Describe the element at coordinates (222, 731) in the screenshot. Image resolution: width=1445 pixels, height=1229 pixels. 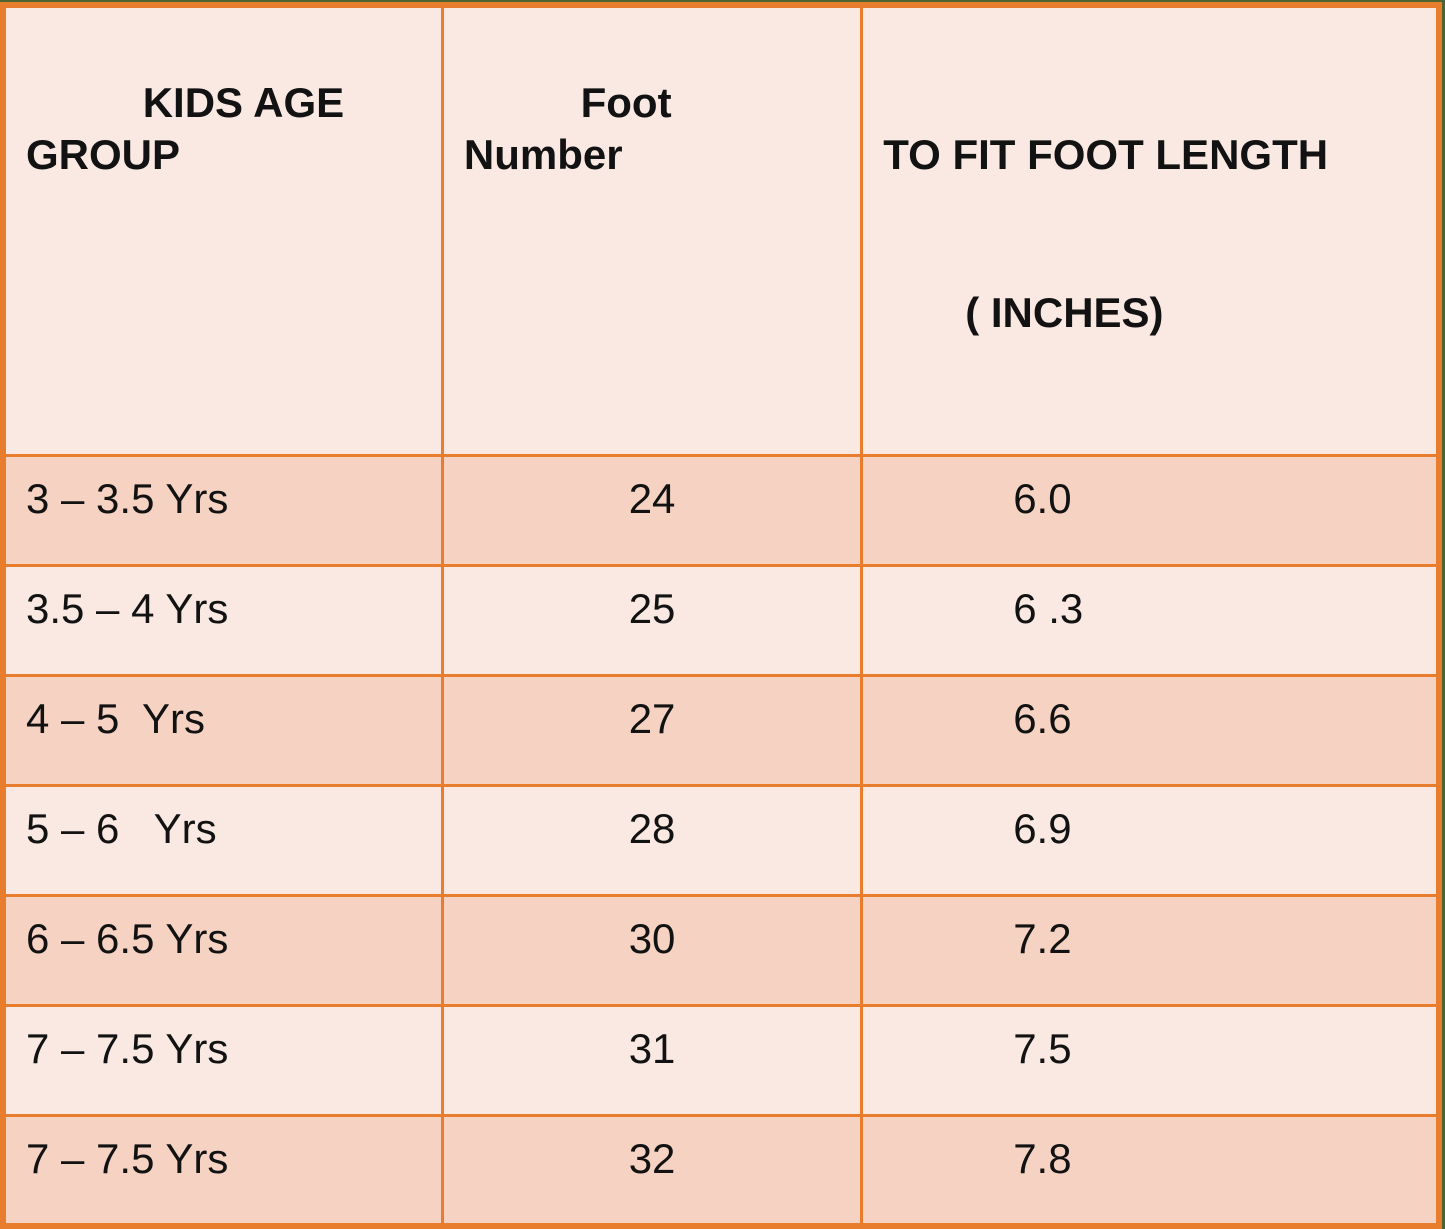
I see `cell-age-group: 4 – 5 Yrs` at that location.